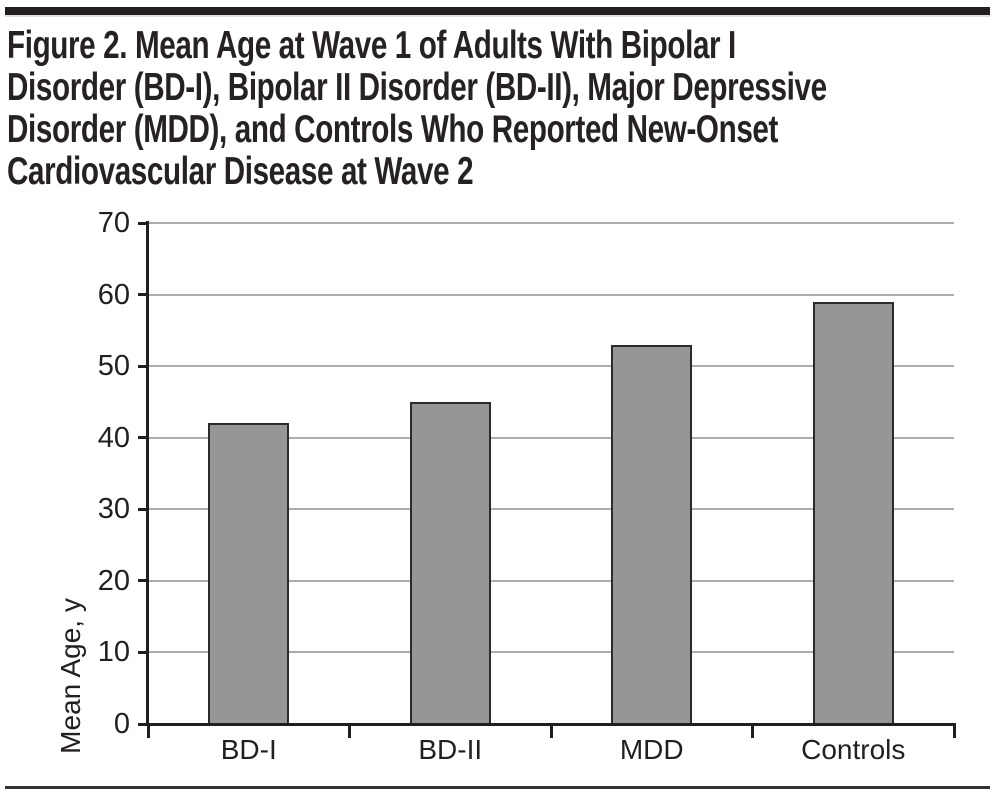  I want to click on y-tick-label: 20, so click(113, 580).